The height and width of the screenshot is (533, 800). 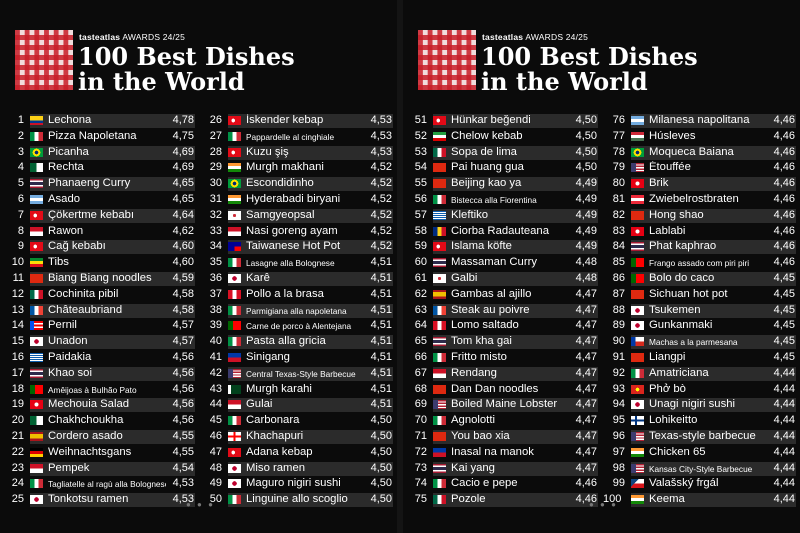 What do you see at coordinates (234, 326) in the screenshot?
I see `flag-pt-icon` at bounding box center [234, 326].